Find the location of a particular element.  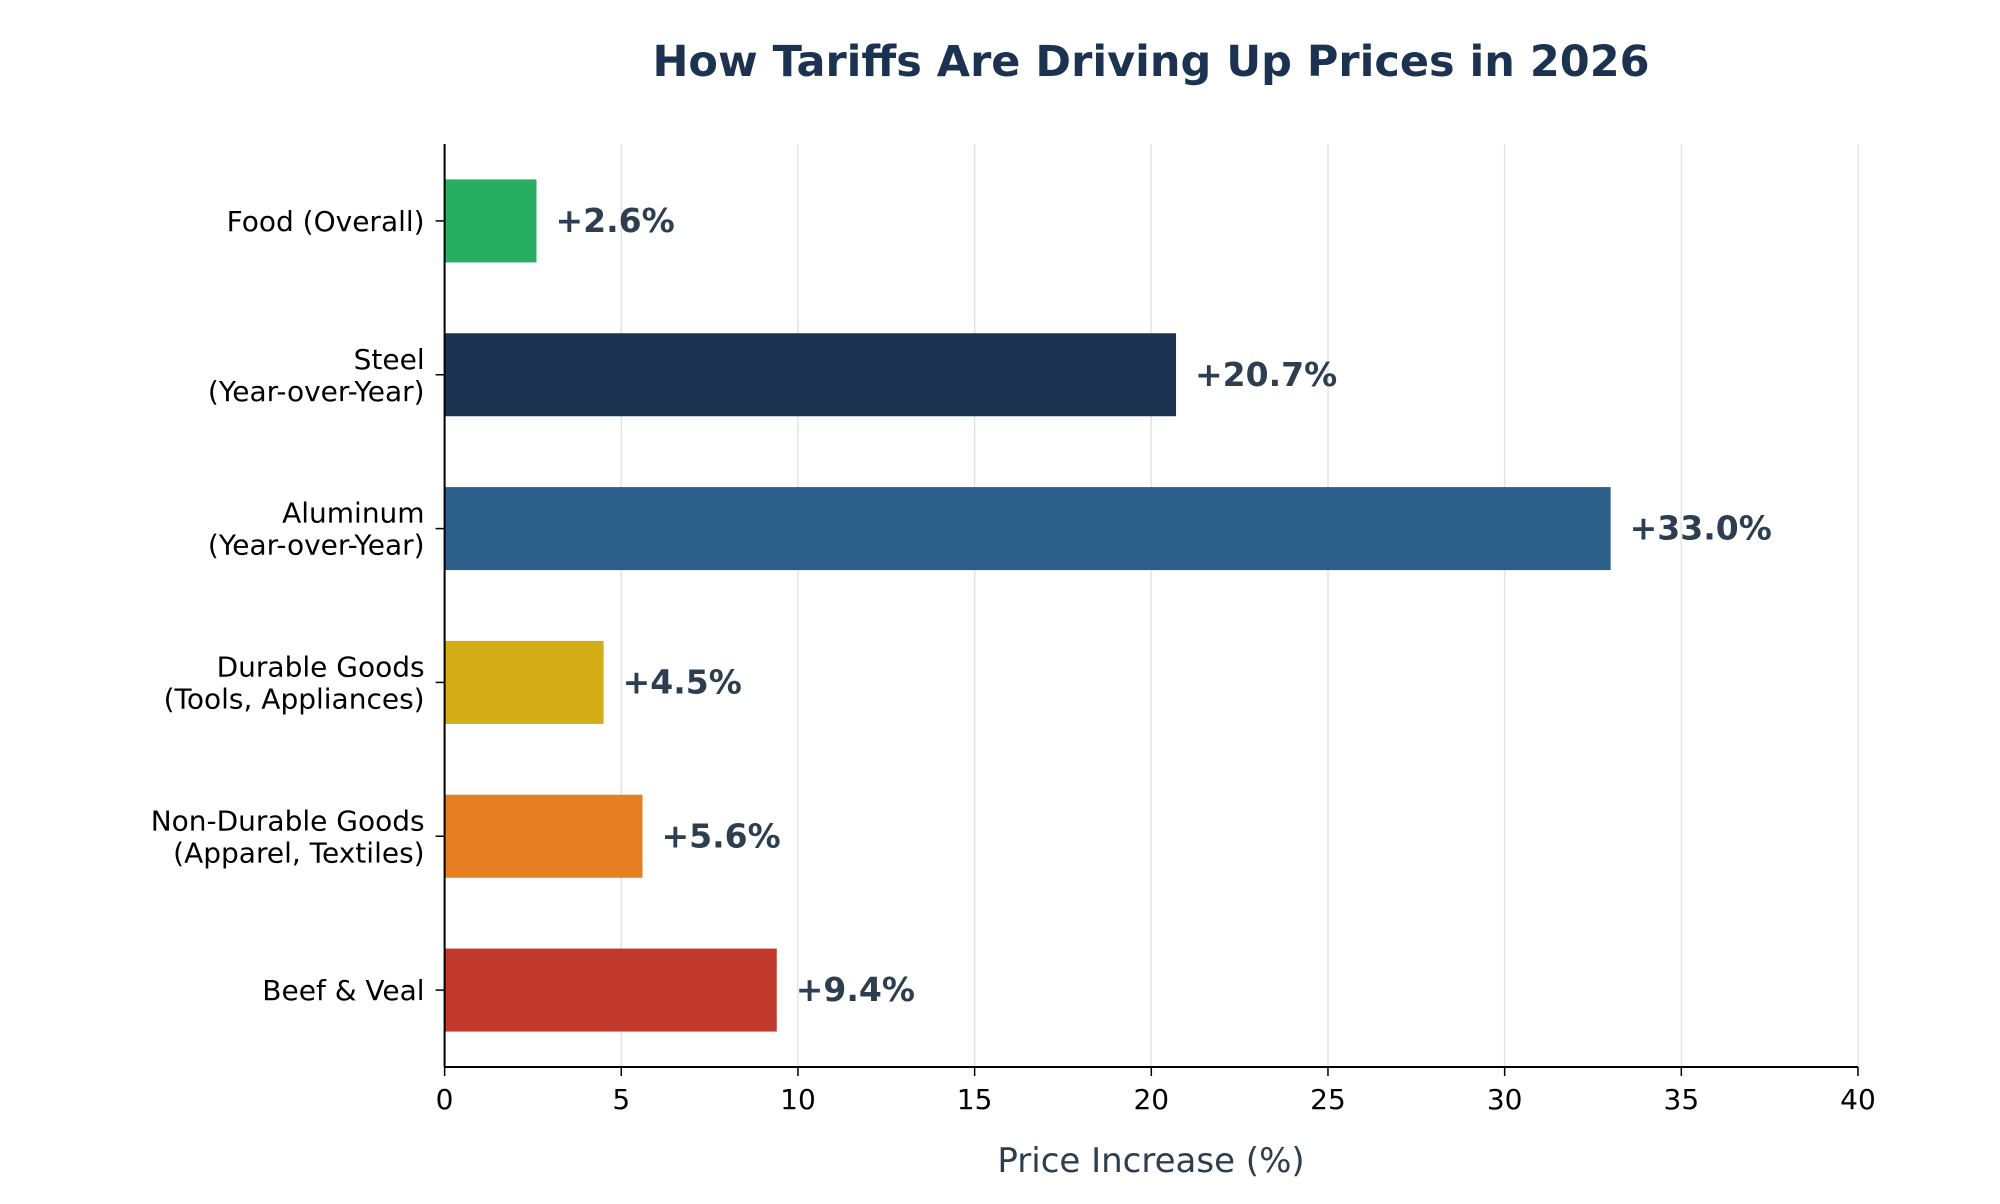

x-tick-label: 25 is located at coordinates (1328, 1099).